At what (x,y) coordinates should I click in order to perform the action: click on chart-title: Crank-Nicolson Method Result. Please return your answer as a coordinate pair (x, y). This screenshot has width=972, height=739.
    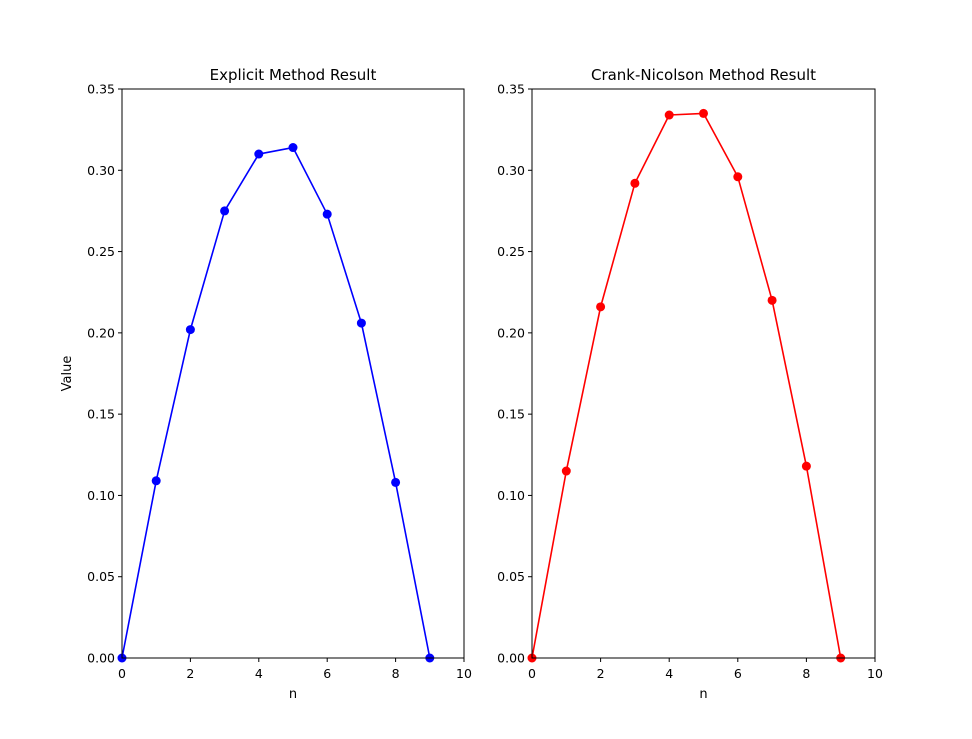
    Looking at the image, I should click on (703, 75).